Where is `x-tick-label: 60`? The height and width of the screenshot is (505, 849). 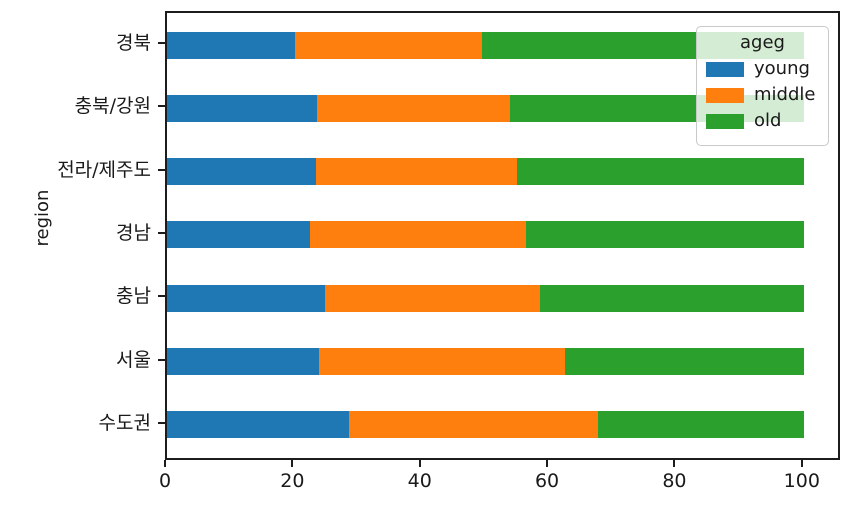 x-tick-label: 60 is located at coordinates (547, 481).